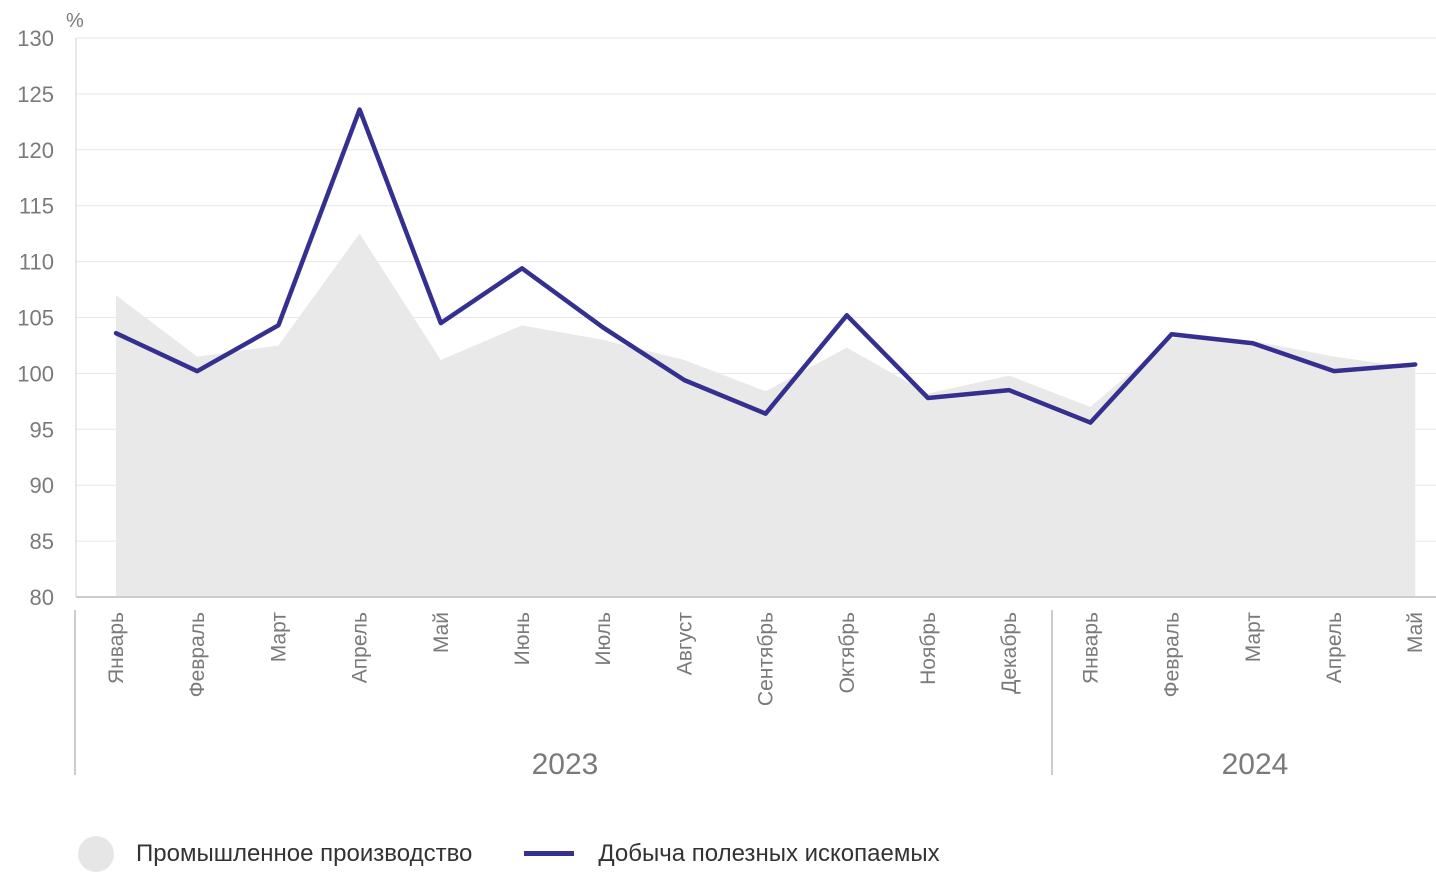  I want to click on y-tick-label: 100, so click(35, 373).